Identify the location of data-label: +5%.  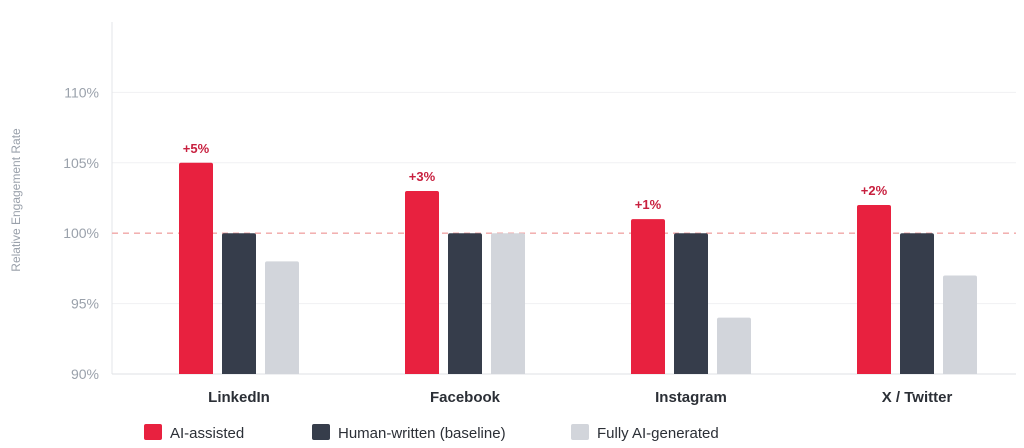
(196, 148).